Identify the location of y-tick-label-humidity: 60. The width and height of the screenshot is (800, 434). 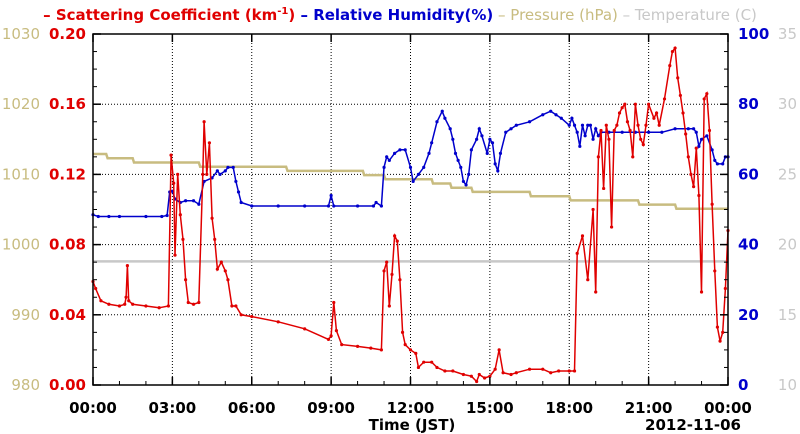
(748, 174).